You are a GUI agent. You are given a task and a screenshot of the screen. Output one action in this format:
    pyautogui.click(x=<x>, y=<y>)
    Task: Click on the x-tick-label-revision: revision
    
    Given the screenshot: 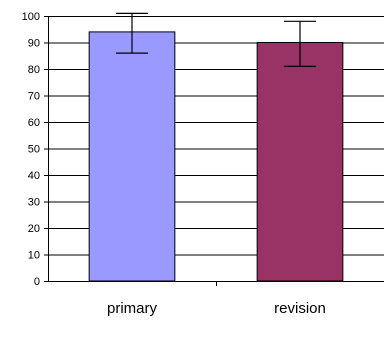 What is the action you would take?
    pyautogui.click(x=300, y=308)
    